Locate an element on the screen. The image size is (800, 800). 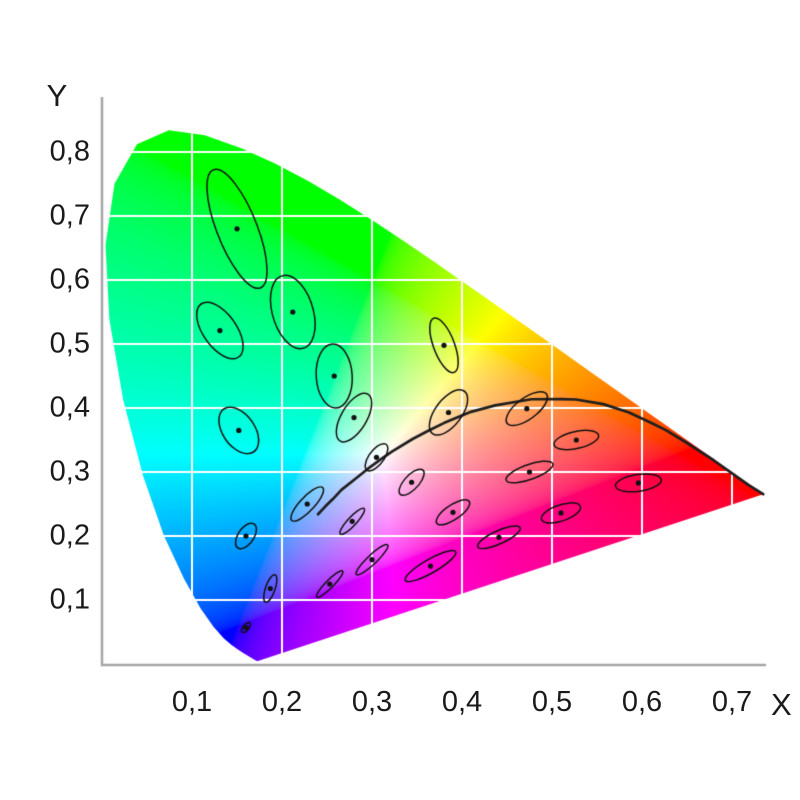
y-tick-label: 0,2 is located at coordinates (69, 535).